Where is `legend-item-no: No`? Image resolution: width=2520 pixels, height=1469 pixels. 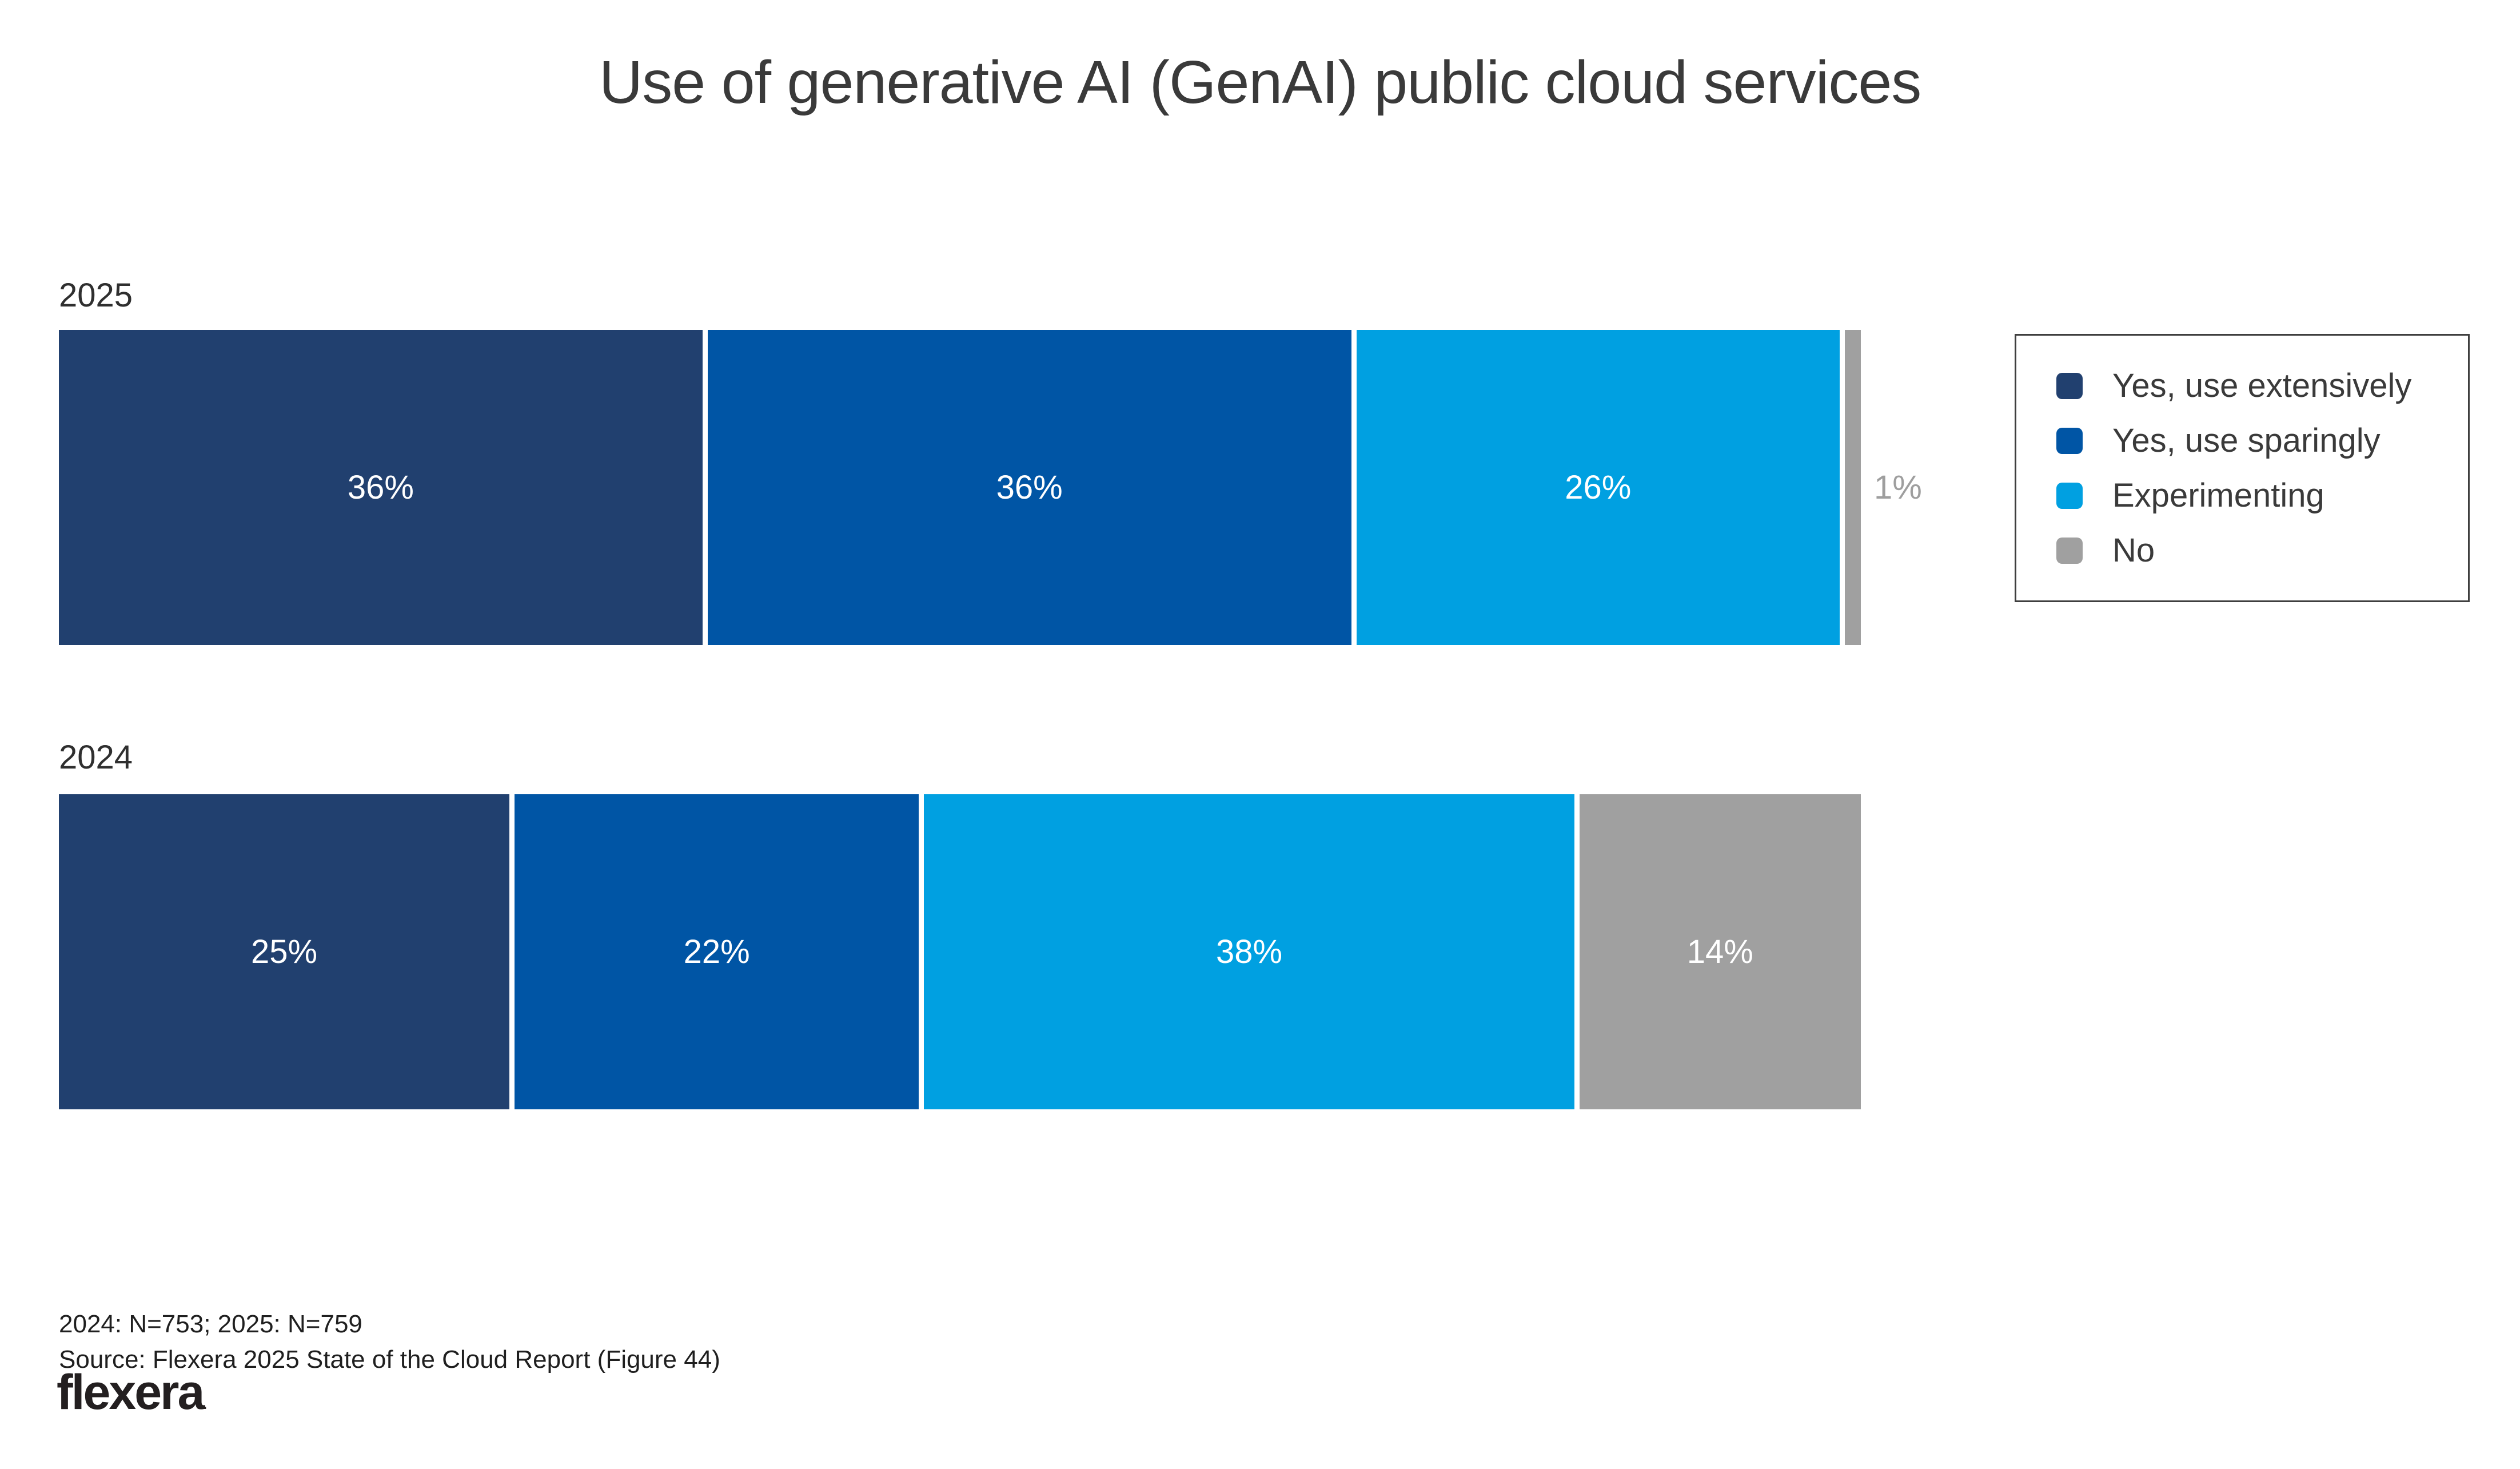
legend-item-no: No is located at coordinates (2262, 550).